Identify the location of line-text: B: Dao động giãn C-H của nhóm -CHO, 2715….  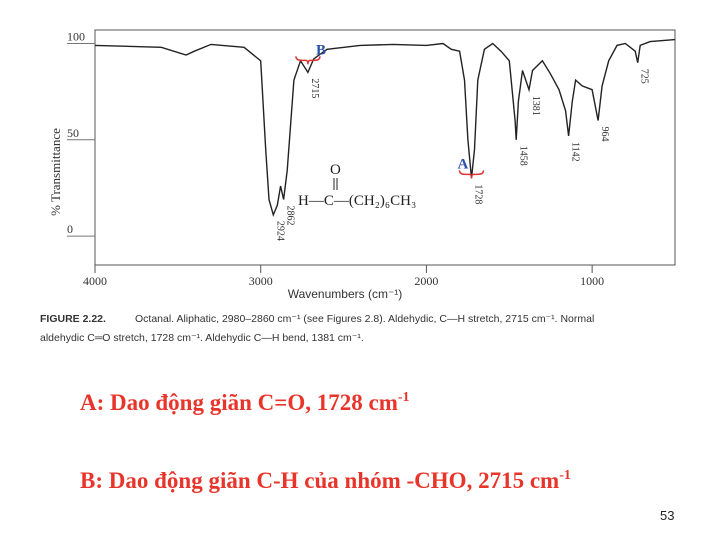
(319, 480).